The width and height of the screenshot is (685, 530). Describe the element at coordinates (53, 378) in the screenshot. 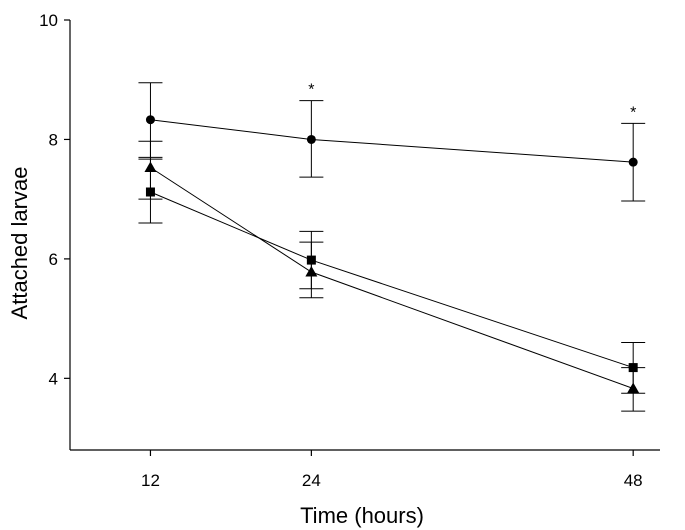

I see `y-tick-label: 4` at that location.